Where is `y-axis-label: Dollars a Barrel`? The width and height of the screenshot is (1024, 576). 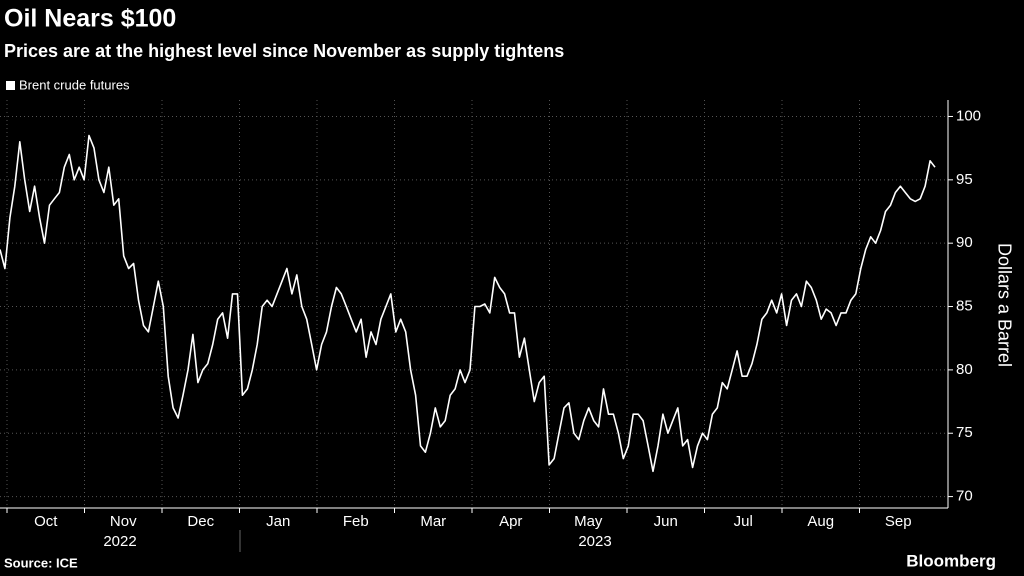 y-axis-label: Dollars a Barrel is located at coordinates (1004, 305).